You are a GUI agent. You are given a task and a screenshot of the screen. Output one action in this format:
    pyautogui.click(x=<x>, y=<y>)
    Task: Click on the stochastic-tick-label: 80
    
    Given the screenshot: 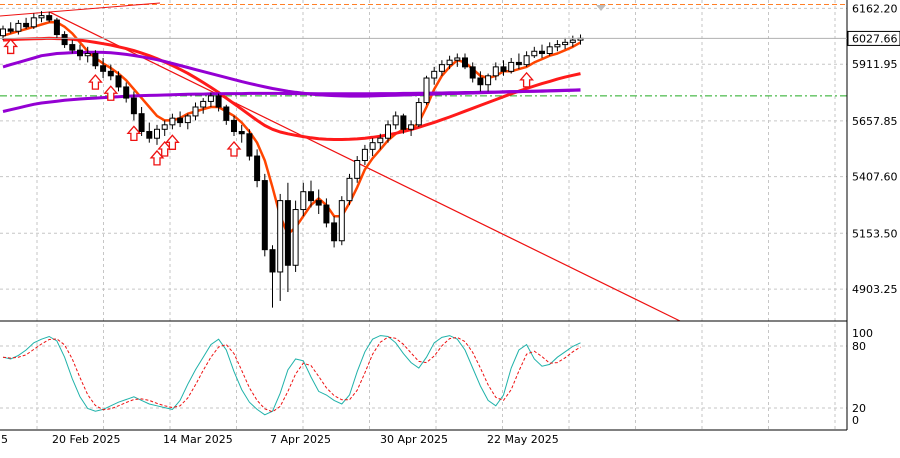 What is the action you would take?
    pyautogui.click(x=859, y=346)
    